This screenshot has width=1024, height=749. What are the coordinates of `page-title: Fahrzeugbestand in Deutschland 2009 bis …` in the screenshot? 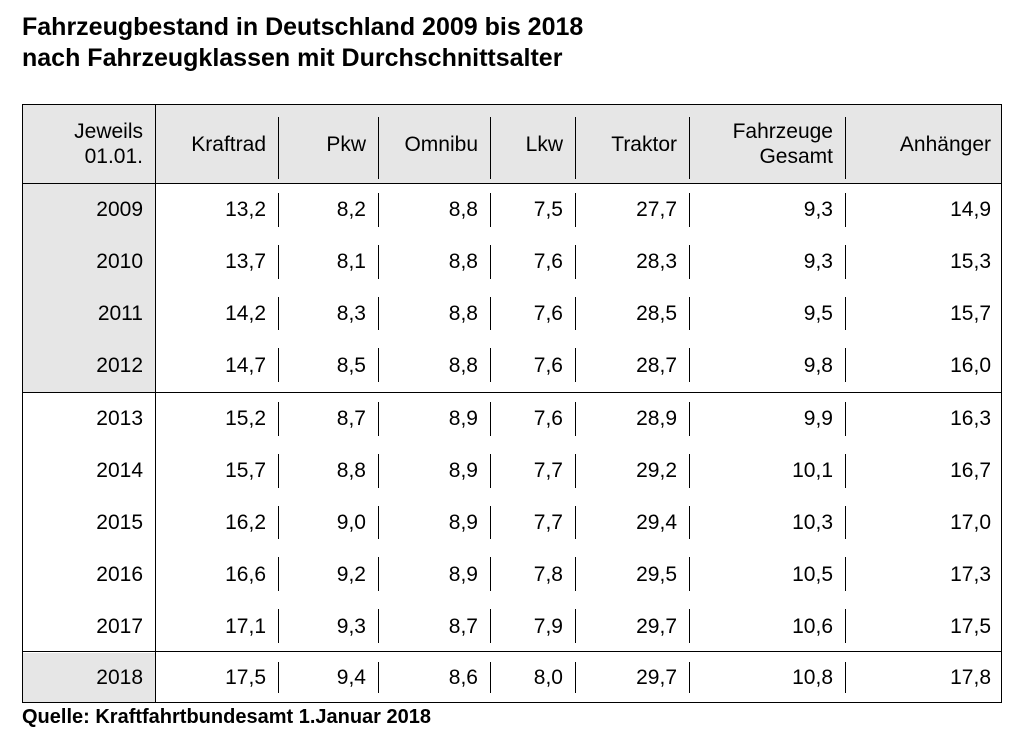 It's located at (302, 43).